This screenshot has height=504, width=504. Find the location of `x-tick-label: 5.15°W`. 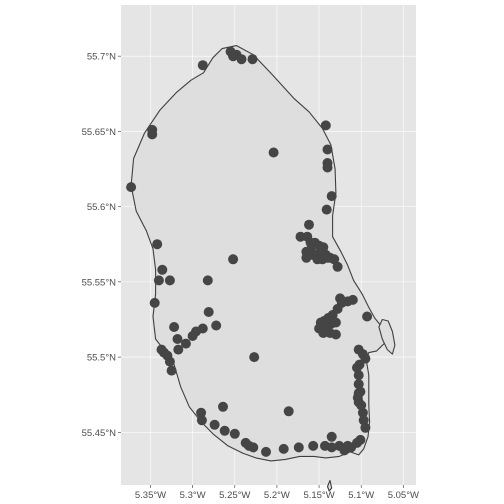

x-tick-label: 5.15°W is located at coordinates (318, 495).